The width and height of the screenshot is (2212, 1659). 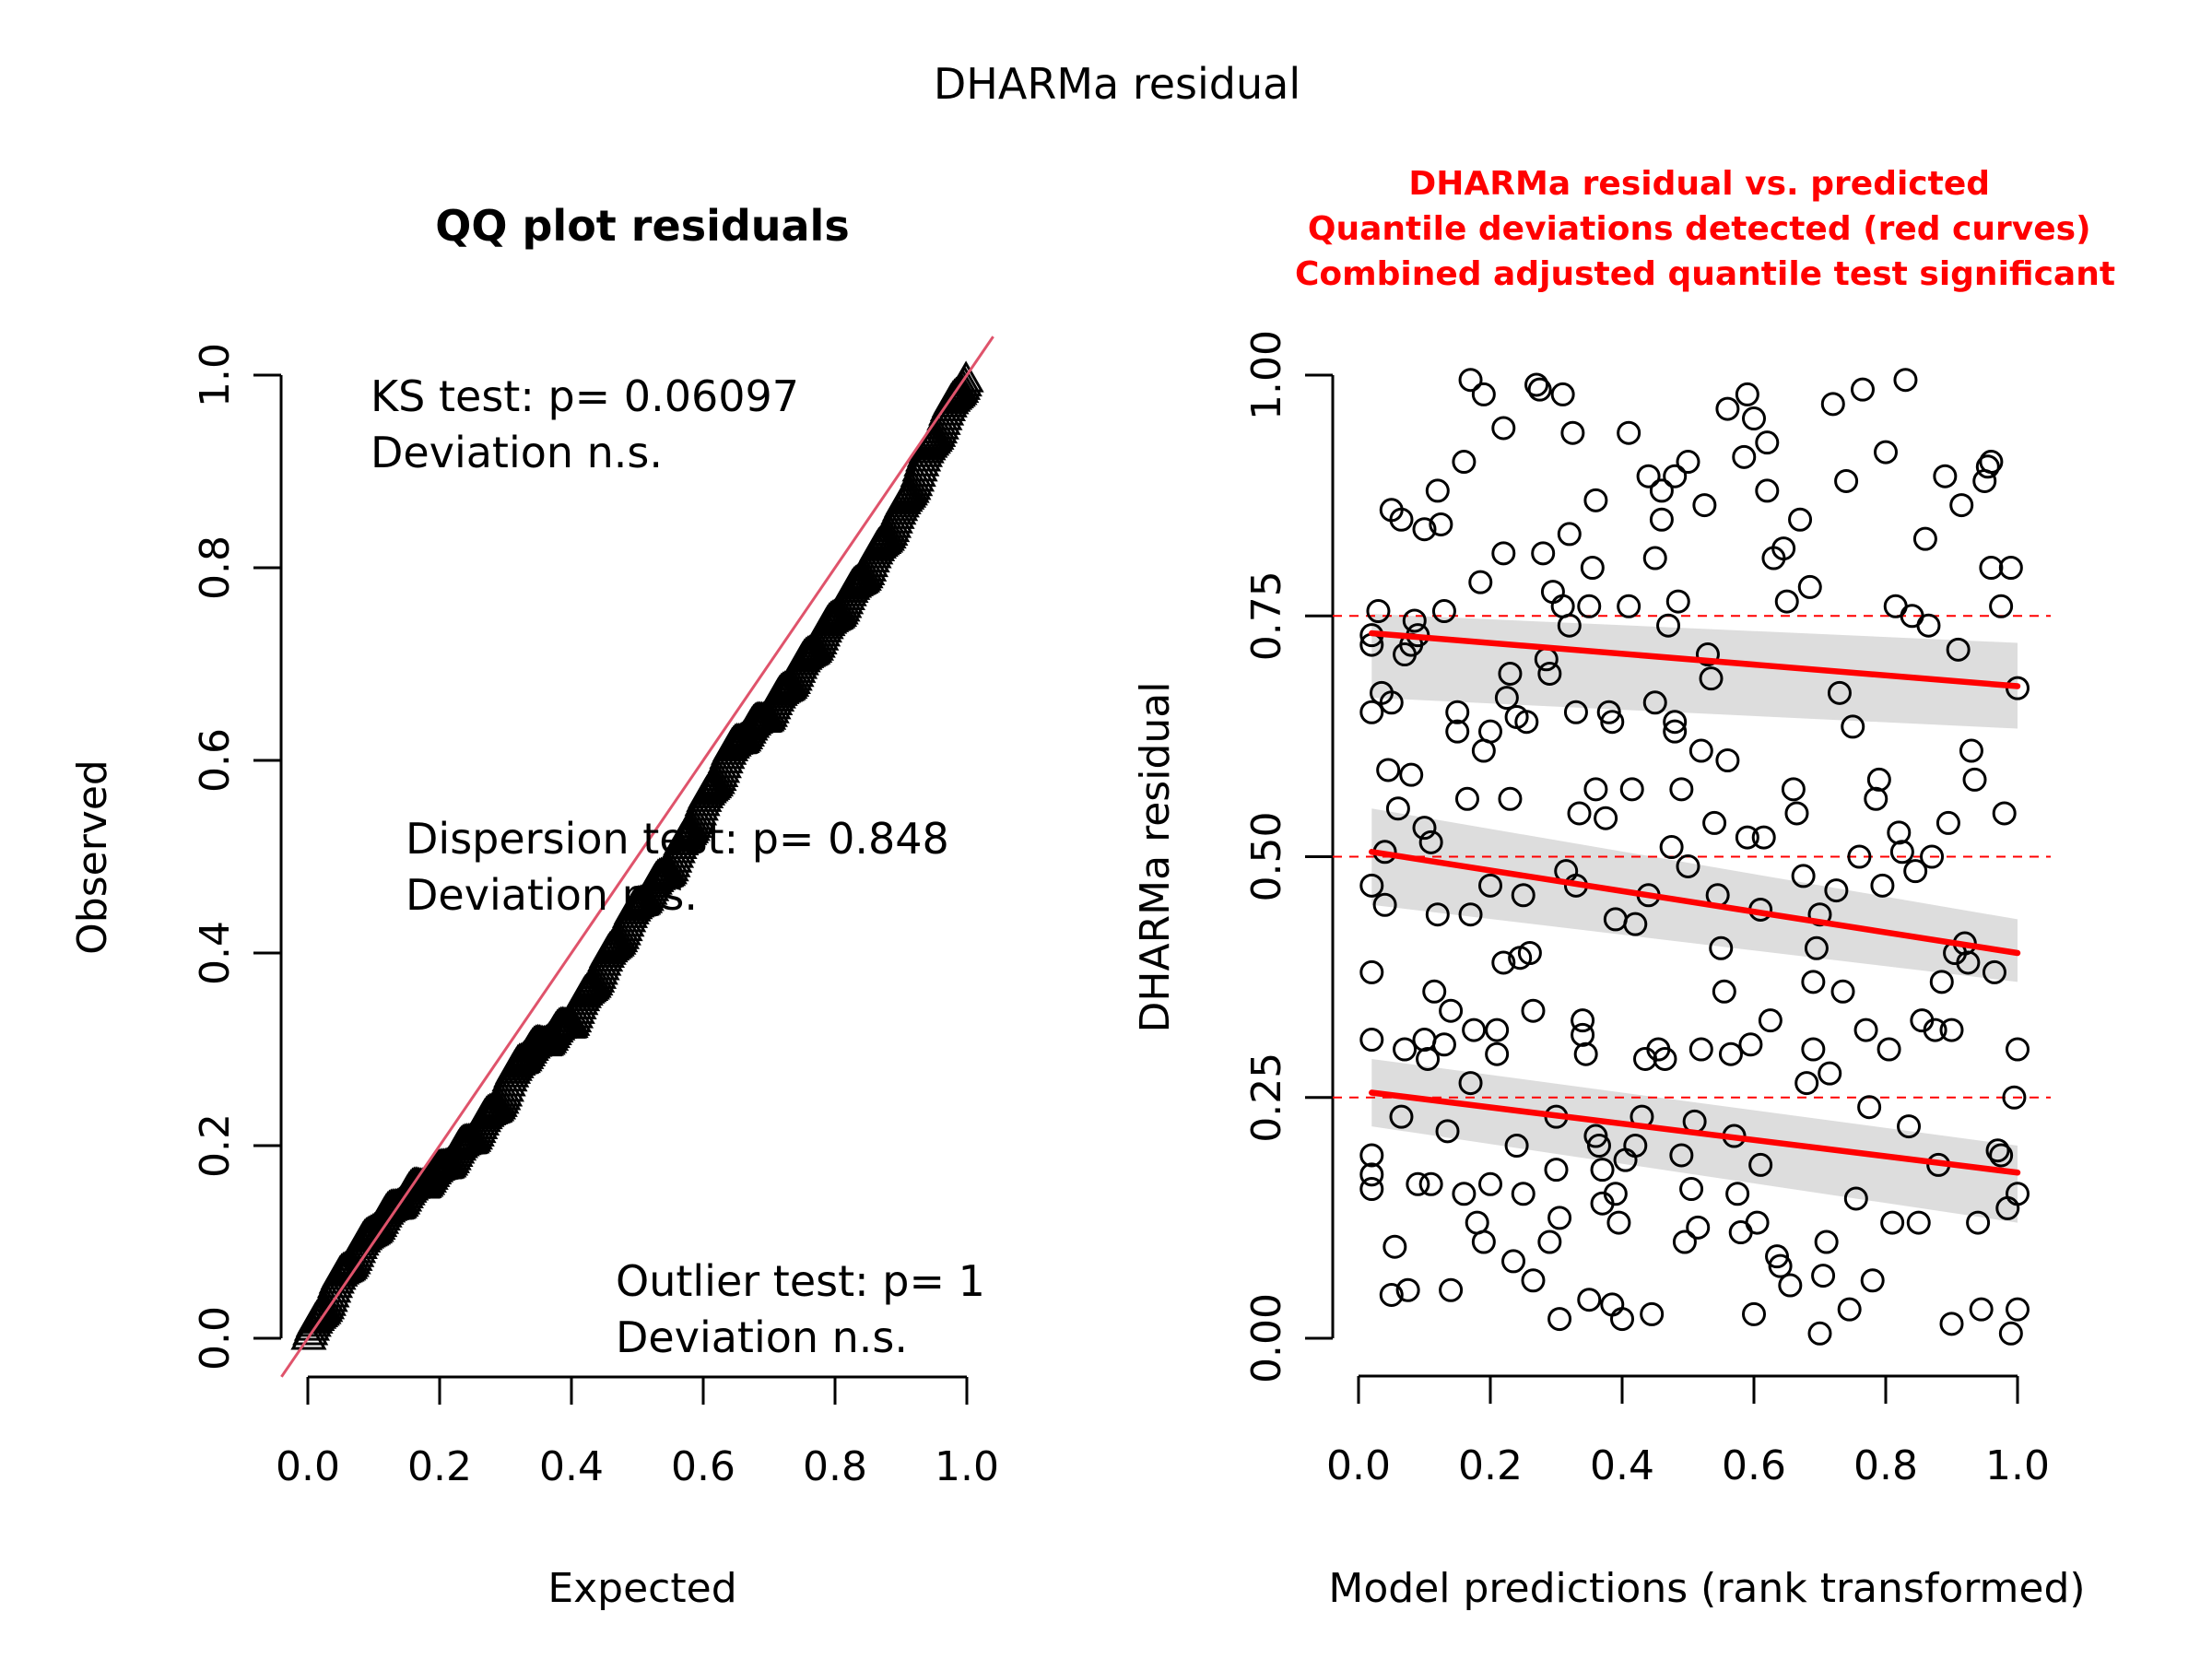 What do you see at coordinates (215, 953) in the screenshot?
I see `qq-y-tick-label: 0.4` at bounding box center [215, 953].